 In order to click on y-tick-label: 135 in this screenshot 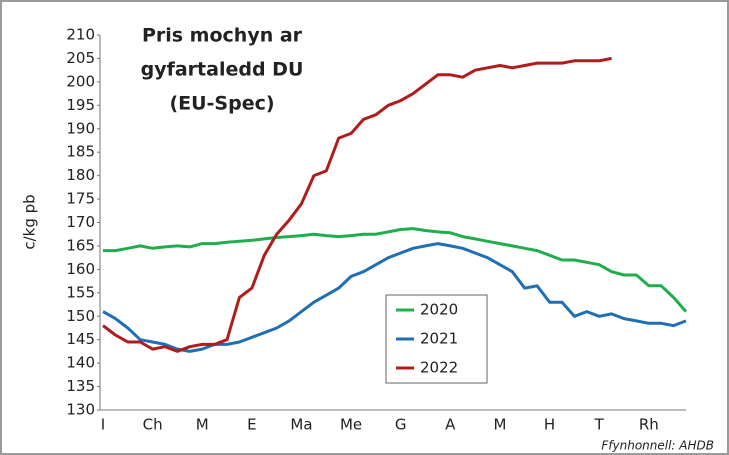, I will do `click(80, 386)`.